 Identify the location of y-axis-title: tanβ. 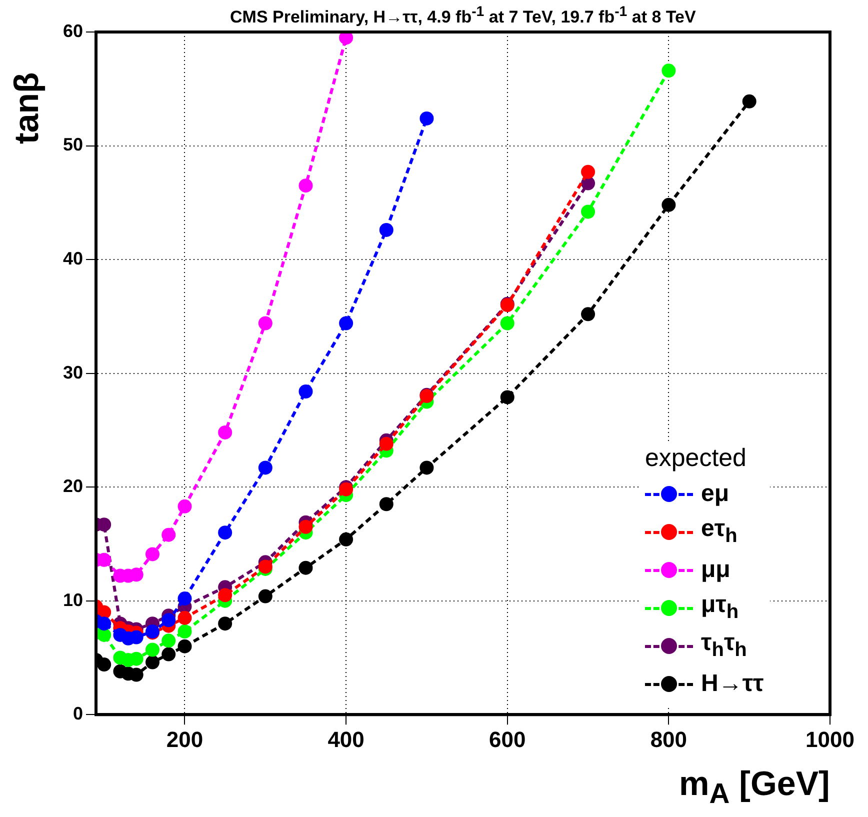
(27, 108).